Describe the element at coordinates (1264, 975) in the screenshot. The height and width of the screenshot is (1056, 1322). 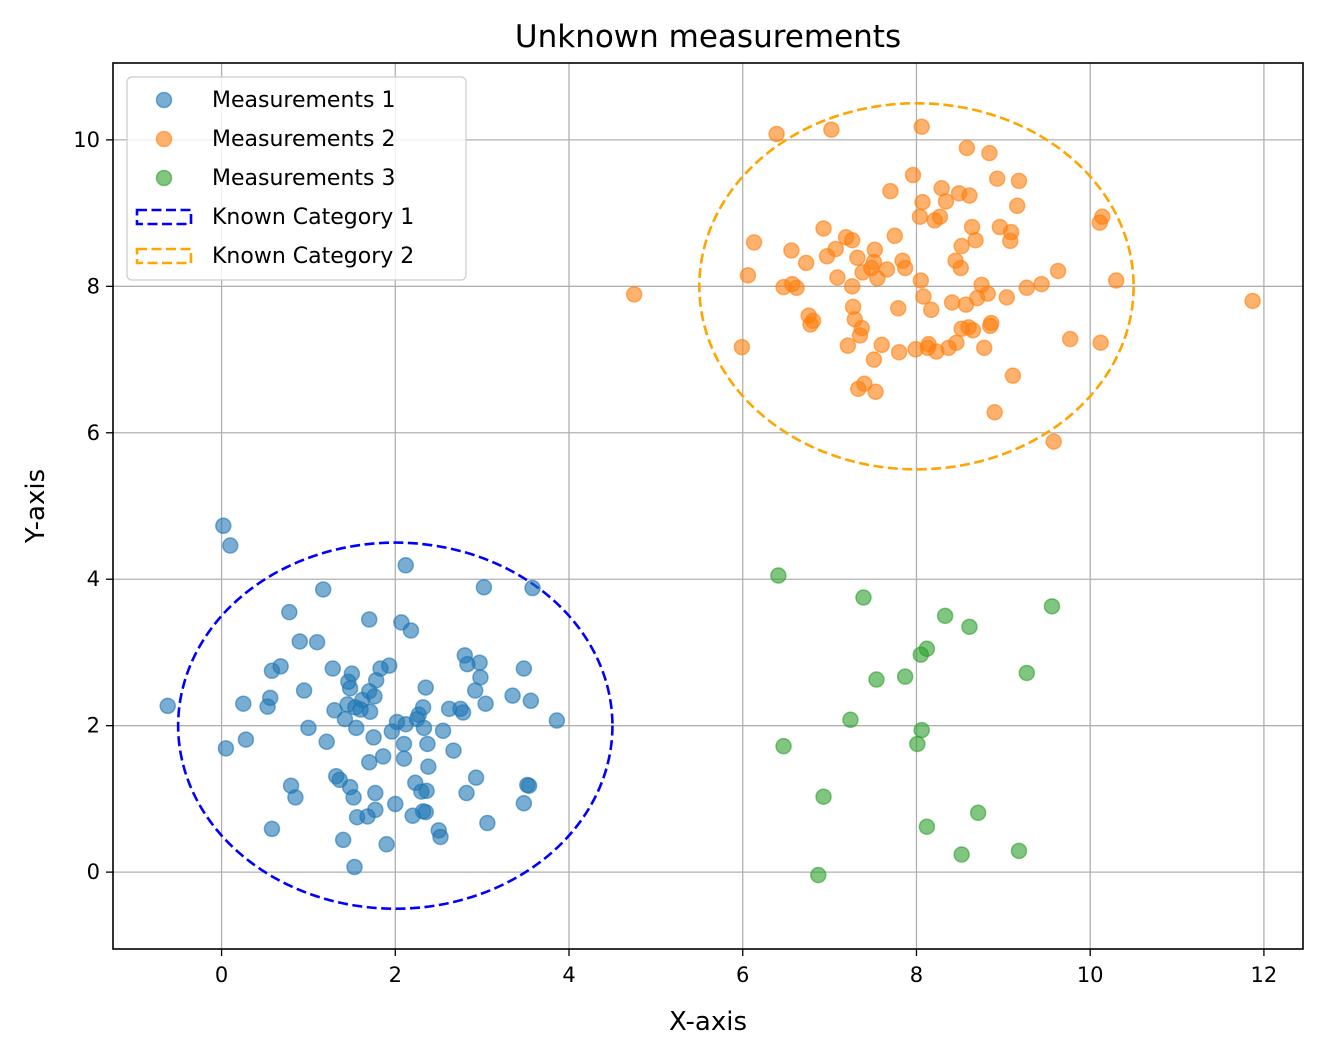
I see `x-tick-label: 12` at that location.